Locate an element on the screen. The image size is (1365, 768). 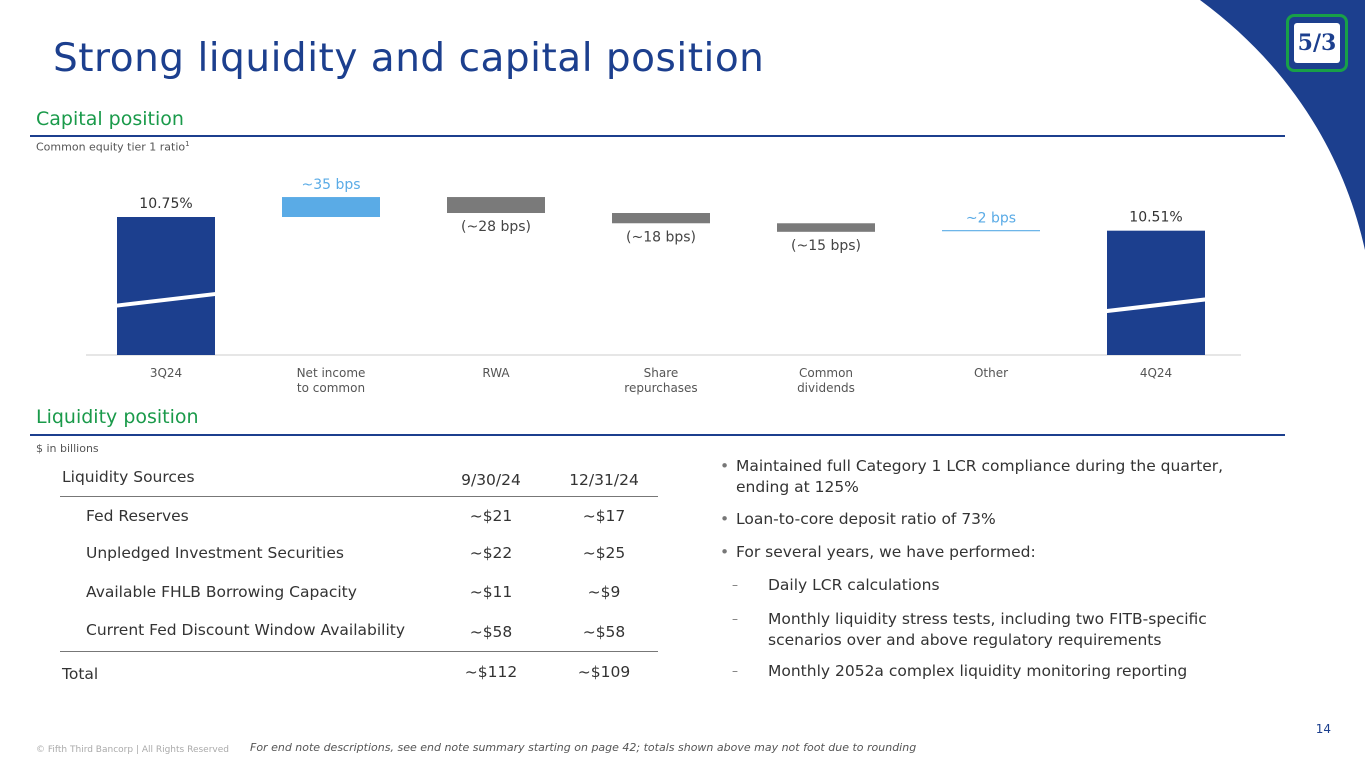
table-header-rule is located at coordinates (359, 496).